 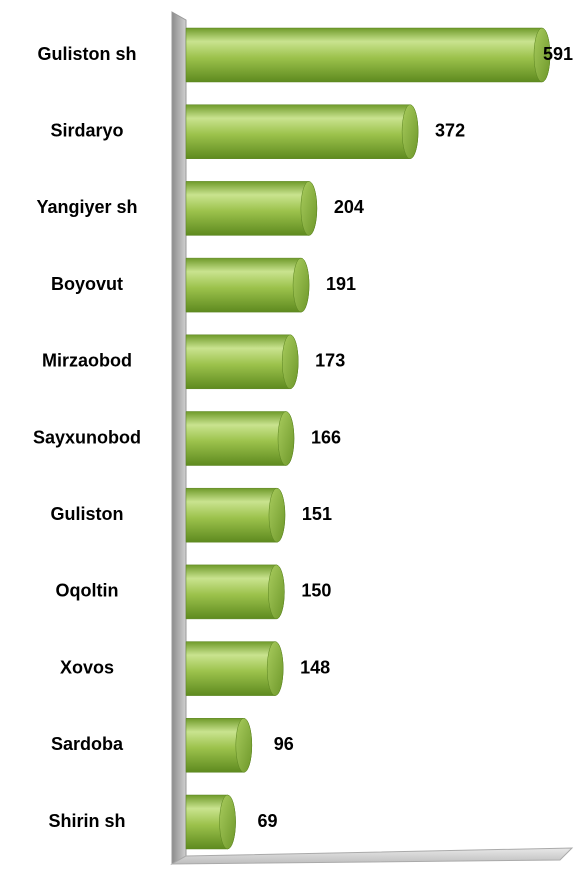 What do you see at coordinates (87, 667) in the screenshot?
I see `category-label: Xovos` at bounding box center [87, 667].